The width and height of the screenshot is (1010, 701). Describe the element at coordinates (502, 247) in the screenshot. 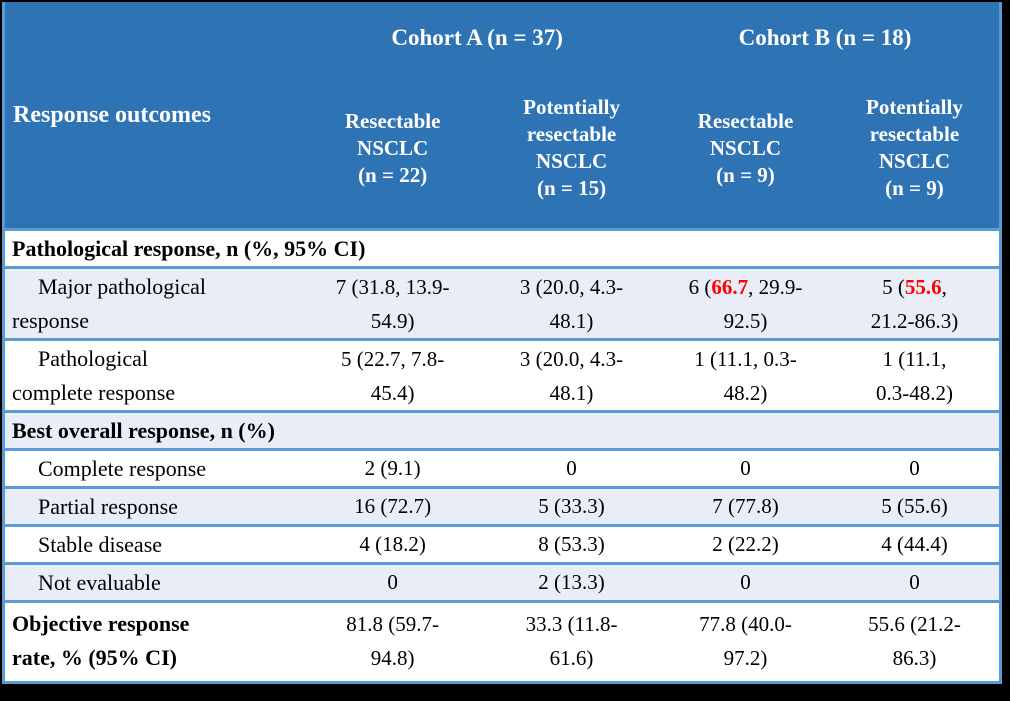

I see `section-row: Pathological response, n (%, 95% CI)` at that location.